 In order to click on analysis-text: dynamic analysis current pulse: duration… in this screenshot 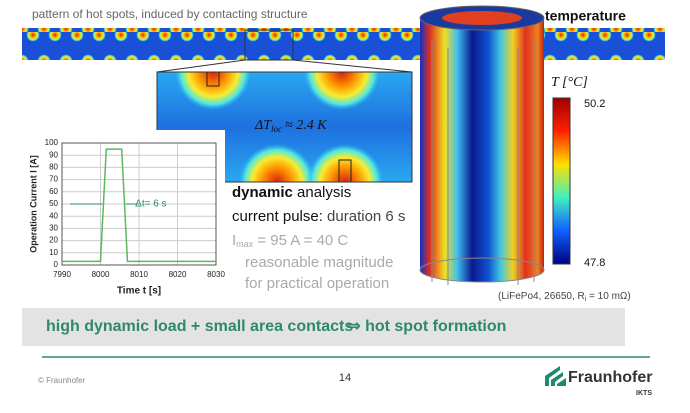, I will do `click(318, 238)`.